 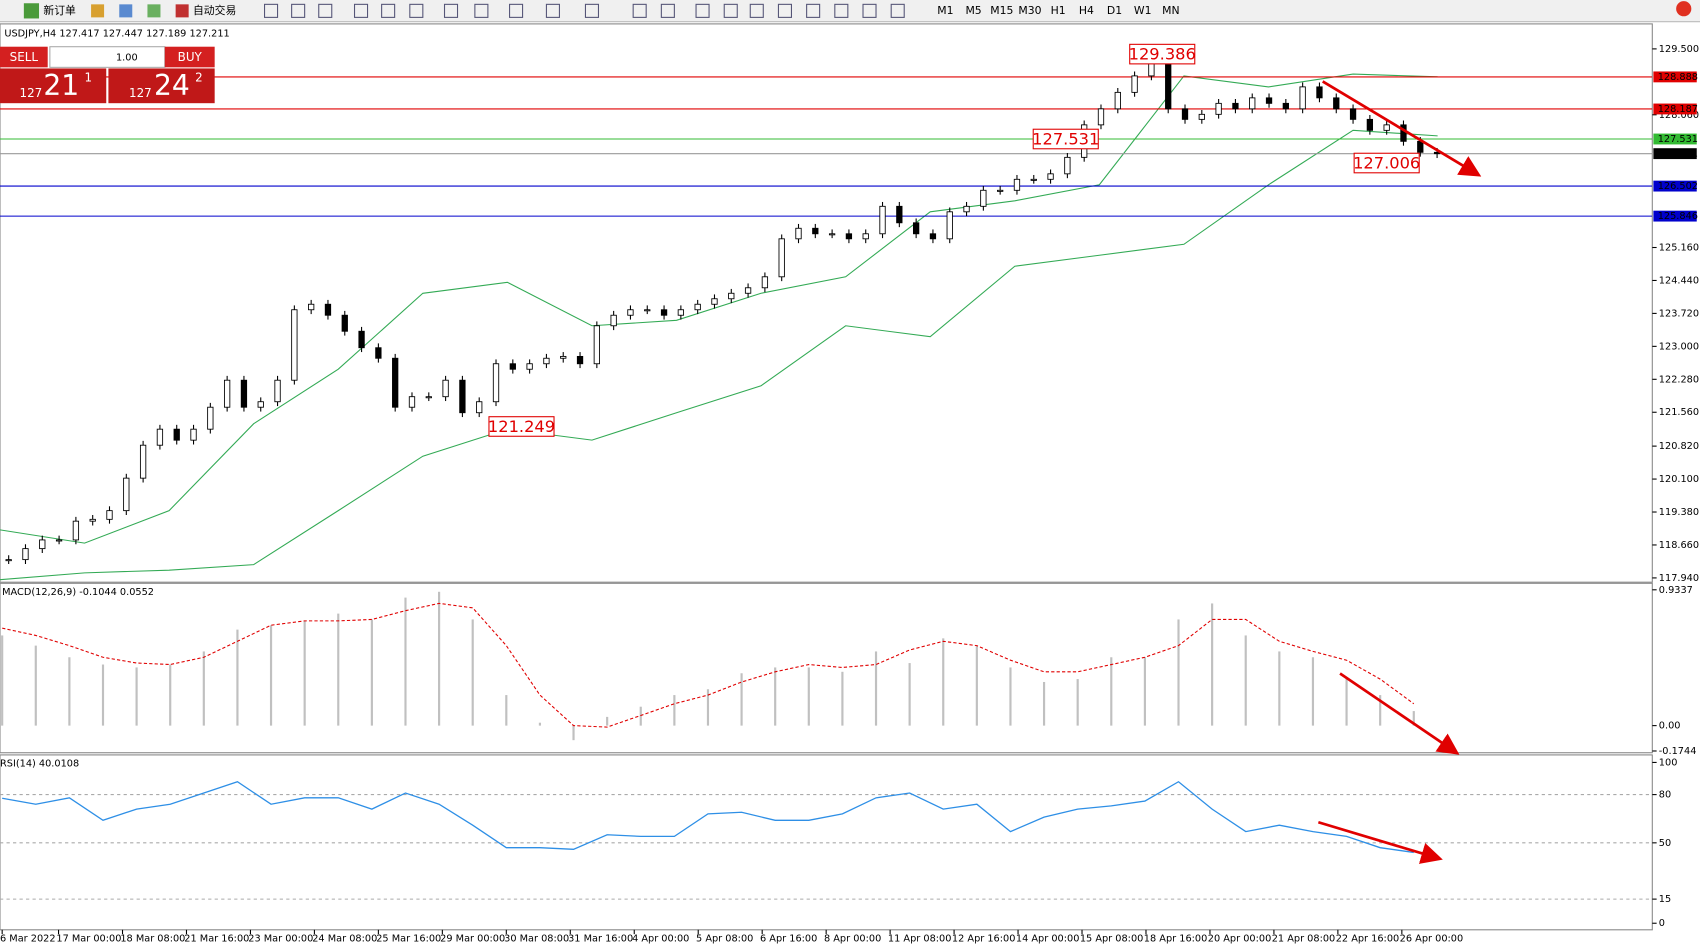 I want to click on time-label: 17 Mar 00:00, so click(x=88, y=938).